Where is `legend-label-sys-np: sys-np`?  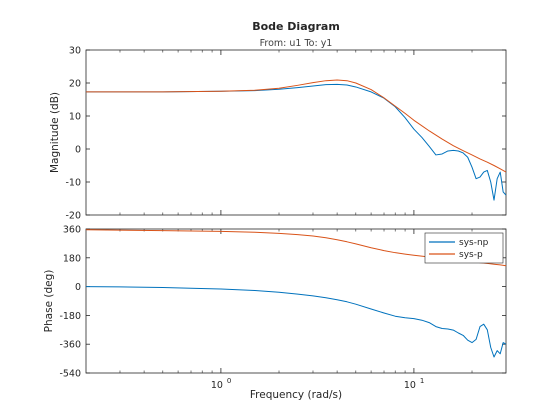 legend-label-sys-np: sys-np is located at coordinates (474, 243).